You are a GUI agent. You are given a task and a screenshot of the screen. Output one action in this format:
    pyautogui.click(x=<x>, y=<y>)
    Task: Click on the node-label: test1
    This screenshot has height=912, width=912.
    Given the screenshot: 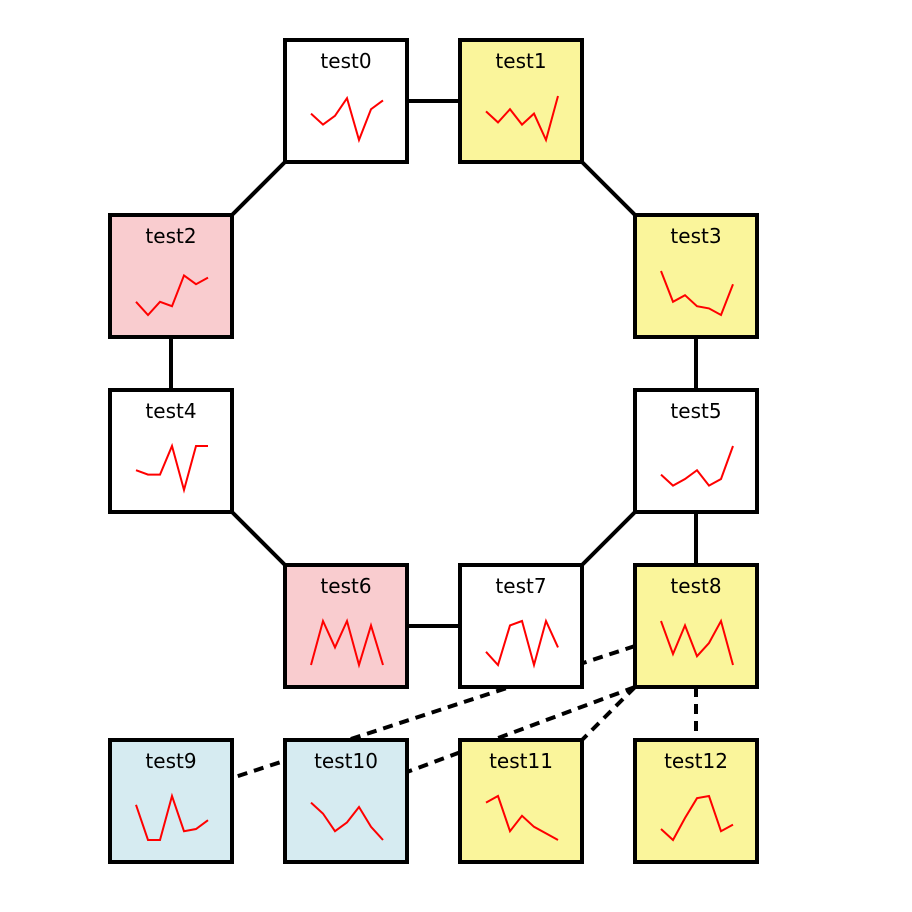 What is the action you would take?
    pyautogui.click(x=520, y=61)
    